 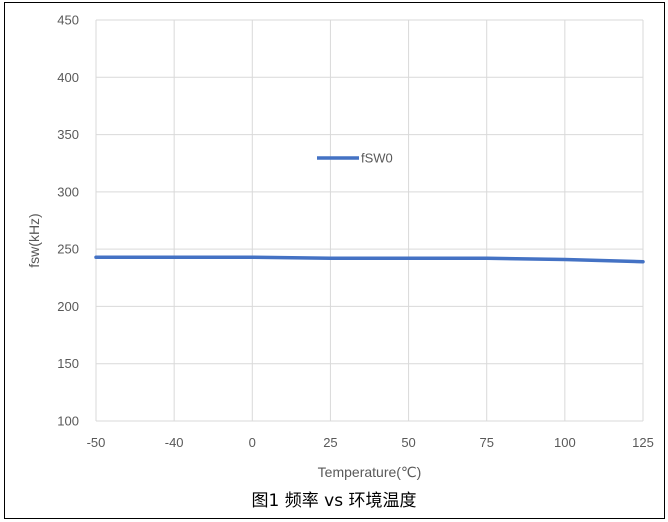 What do you see at coordinates (68, 77) in the screenshot?
I see `y-tick-label: 400` at bounding box center [68, 77].